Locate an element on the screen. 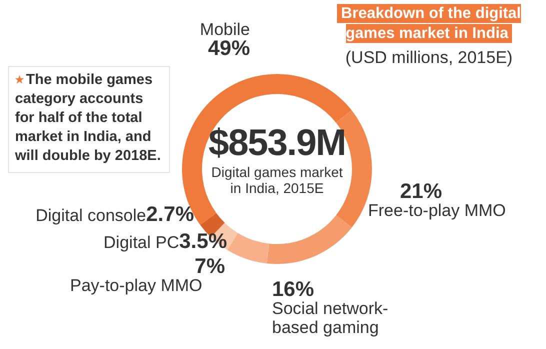 The width and height of the screenshot is (546, 349). text: $853.9M is located at coordinates (277, 143).